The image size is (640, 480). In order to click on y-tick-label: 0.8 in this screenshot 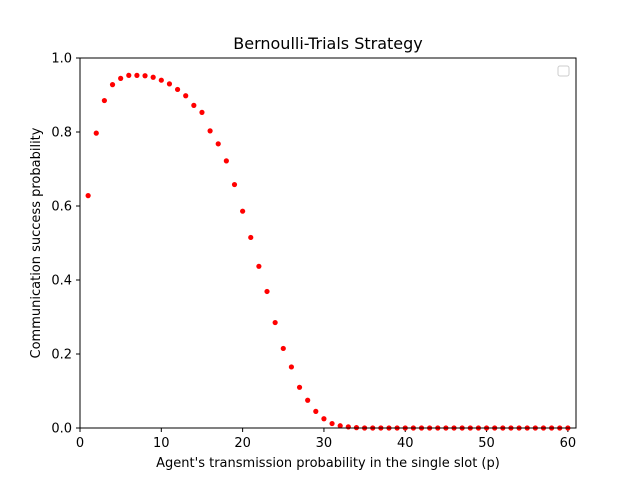, I will do `click(61, 133)`.